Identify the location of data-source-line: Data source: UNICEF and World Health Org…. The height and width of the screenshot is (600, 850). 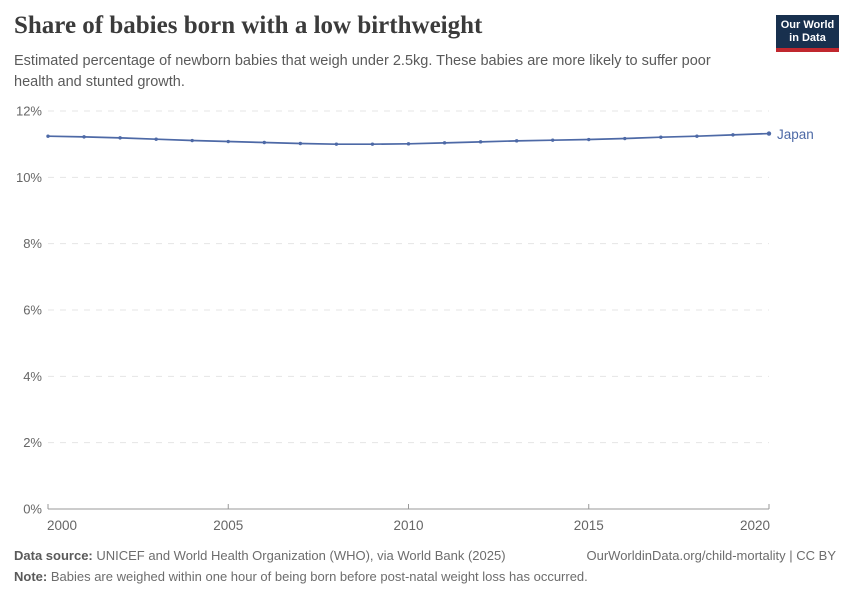
(260, 555).